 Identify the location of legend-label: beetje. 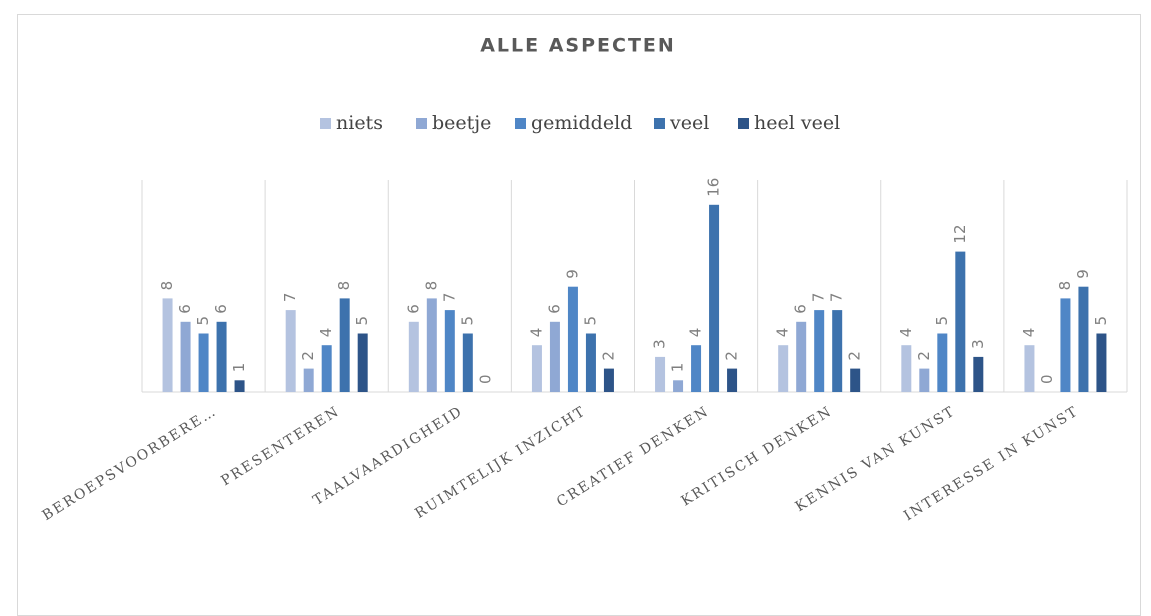
(461, 123).